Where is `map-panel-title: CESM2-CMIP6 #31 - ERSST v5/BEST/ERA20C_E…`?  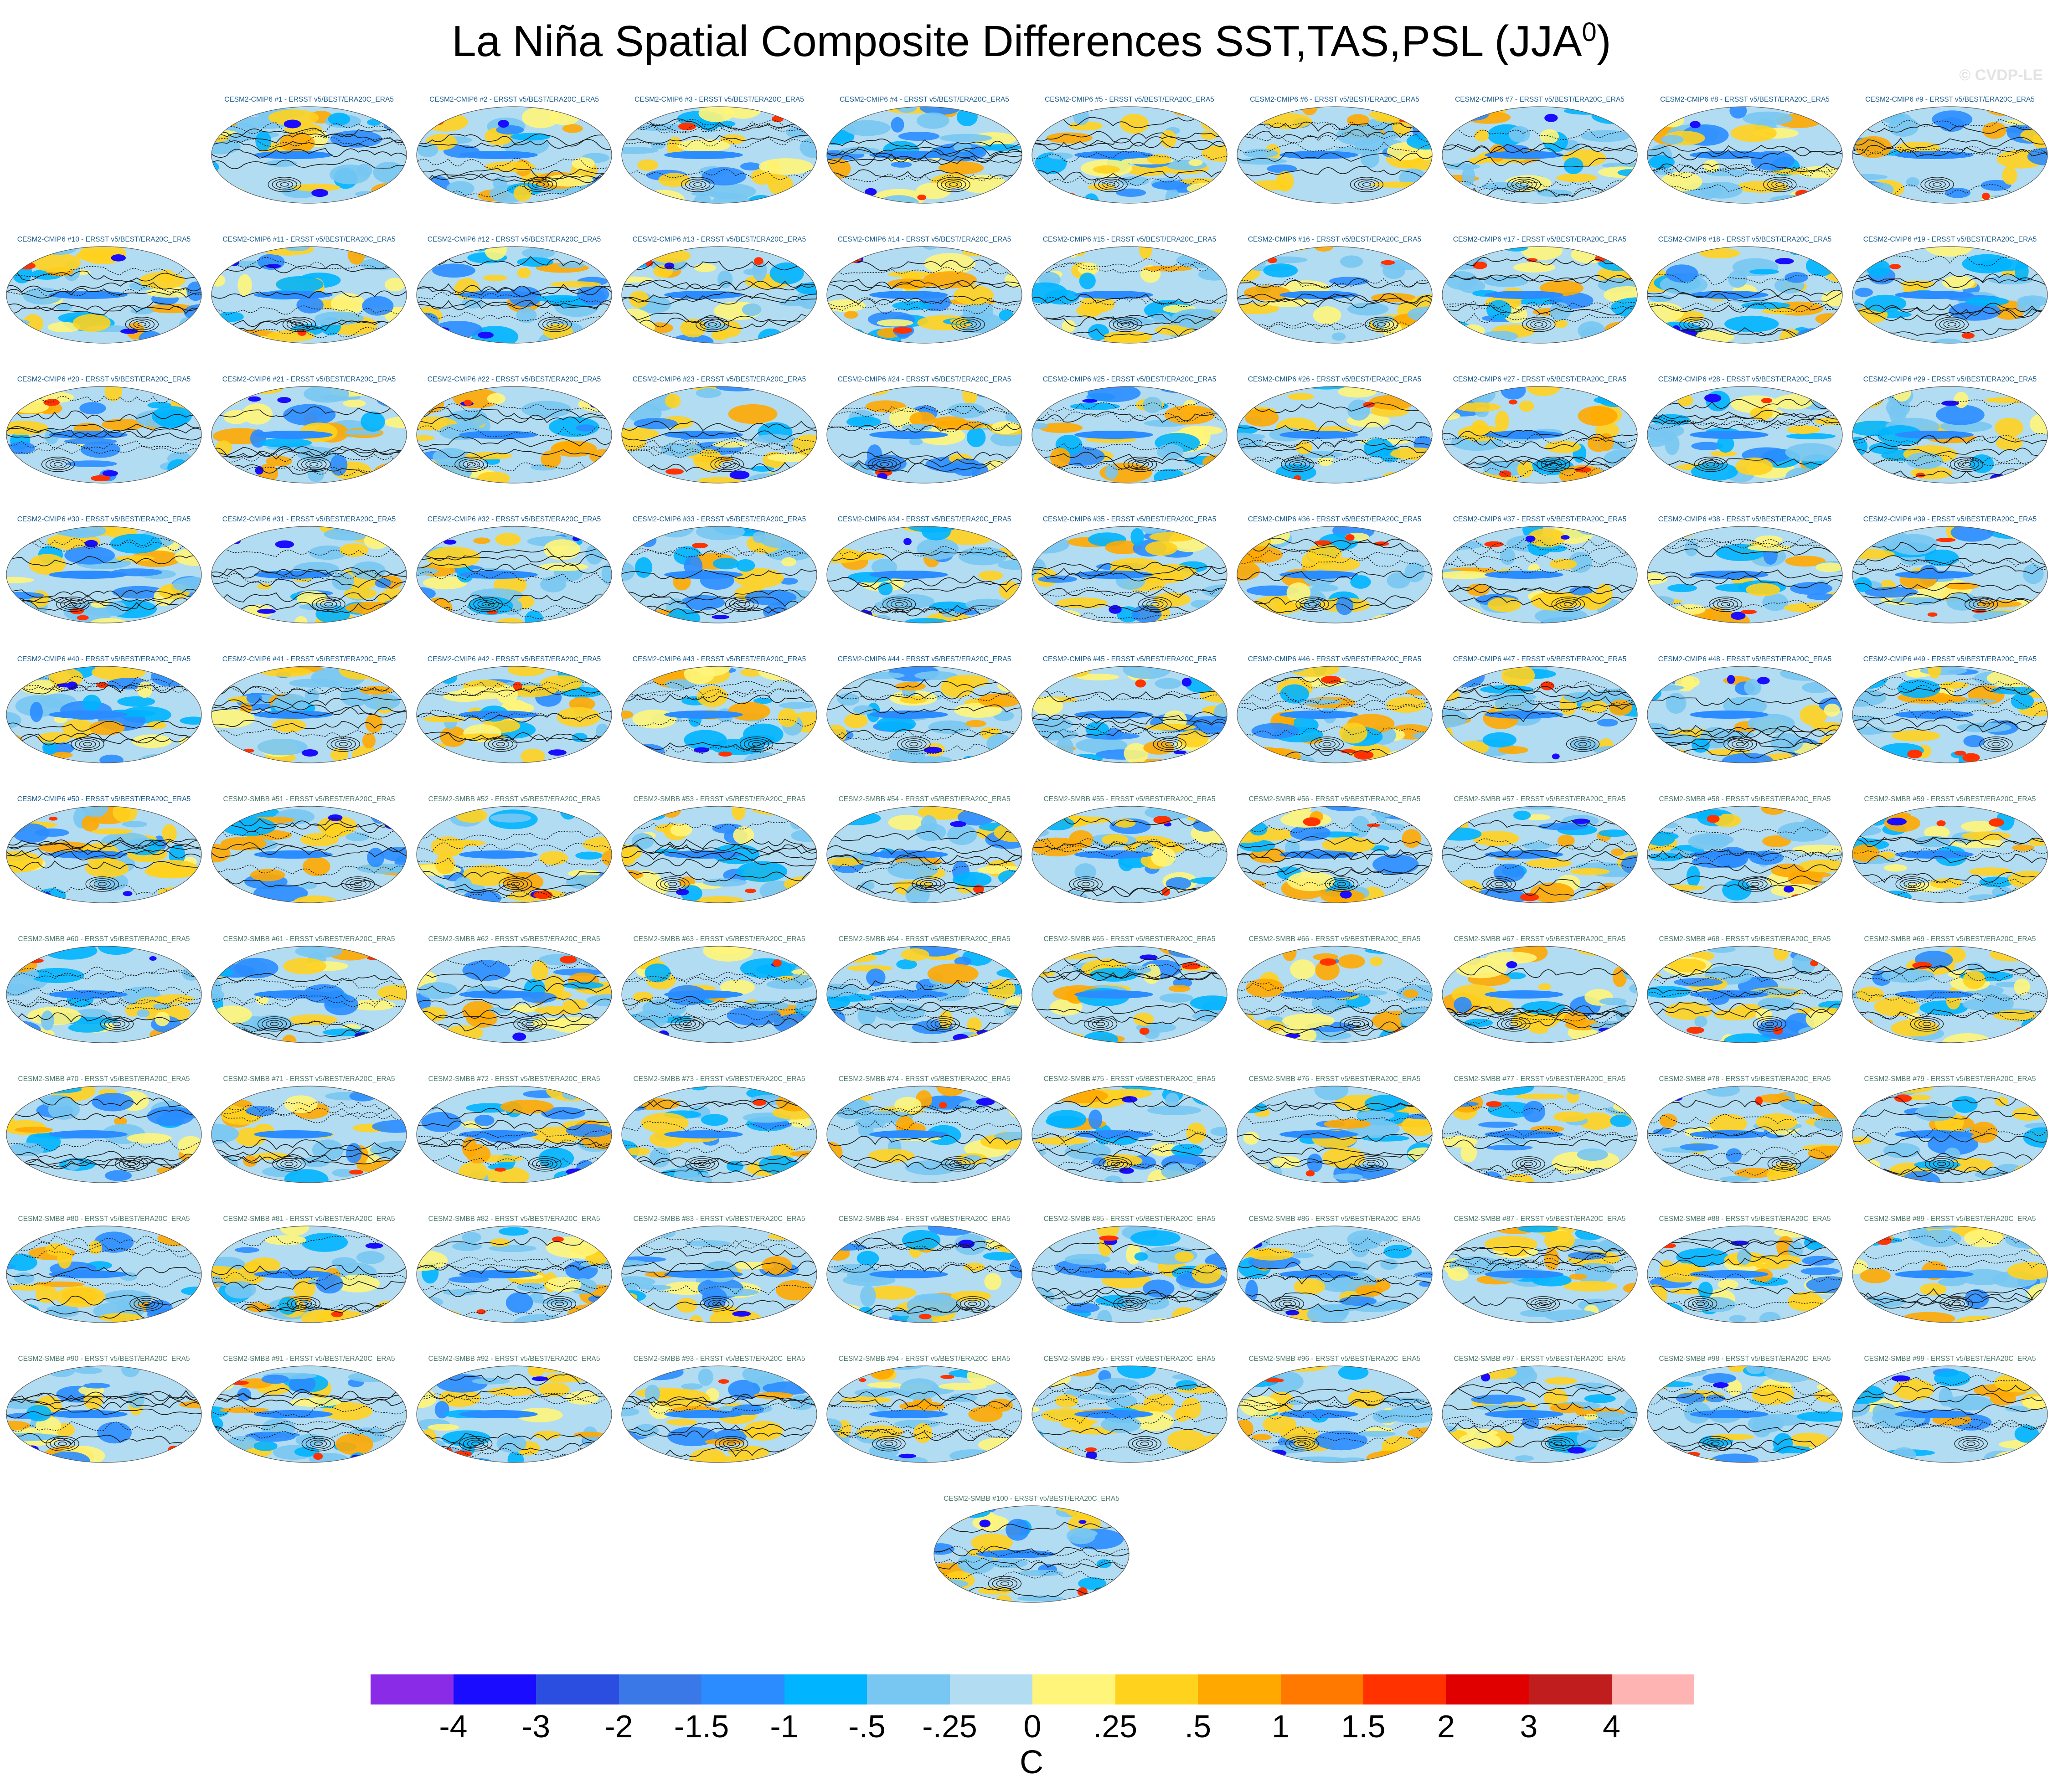 map-panel-title: CESM2-CMIP6 #31 - ERSST v5/BEST/ERA20C_E… is located at coordinates (309, 519).